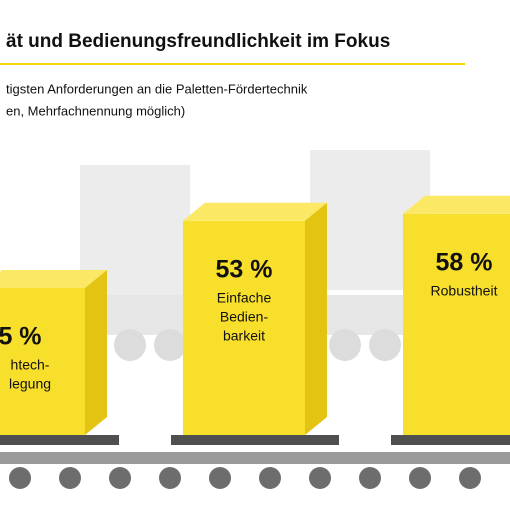 The width and height of the screenshot is (510, 510). I want to click on value-label: 53 %, so click(244, 269).